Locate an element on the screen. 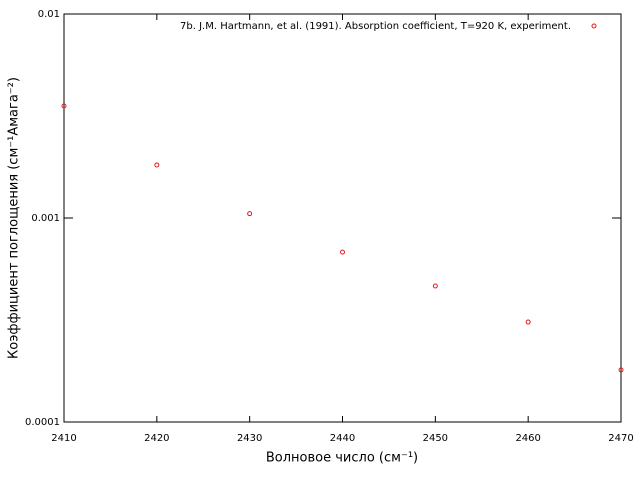 The height and width of the screenshot is (480, 640). x-tick-label: 2470 is located at coordinates (620, 438).